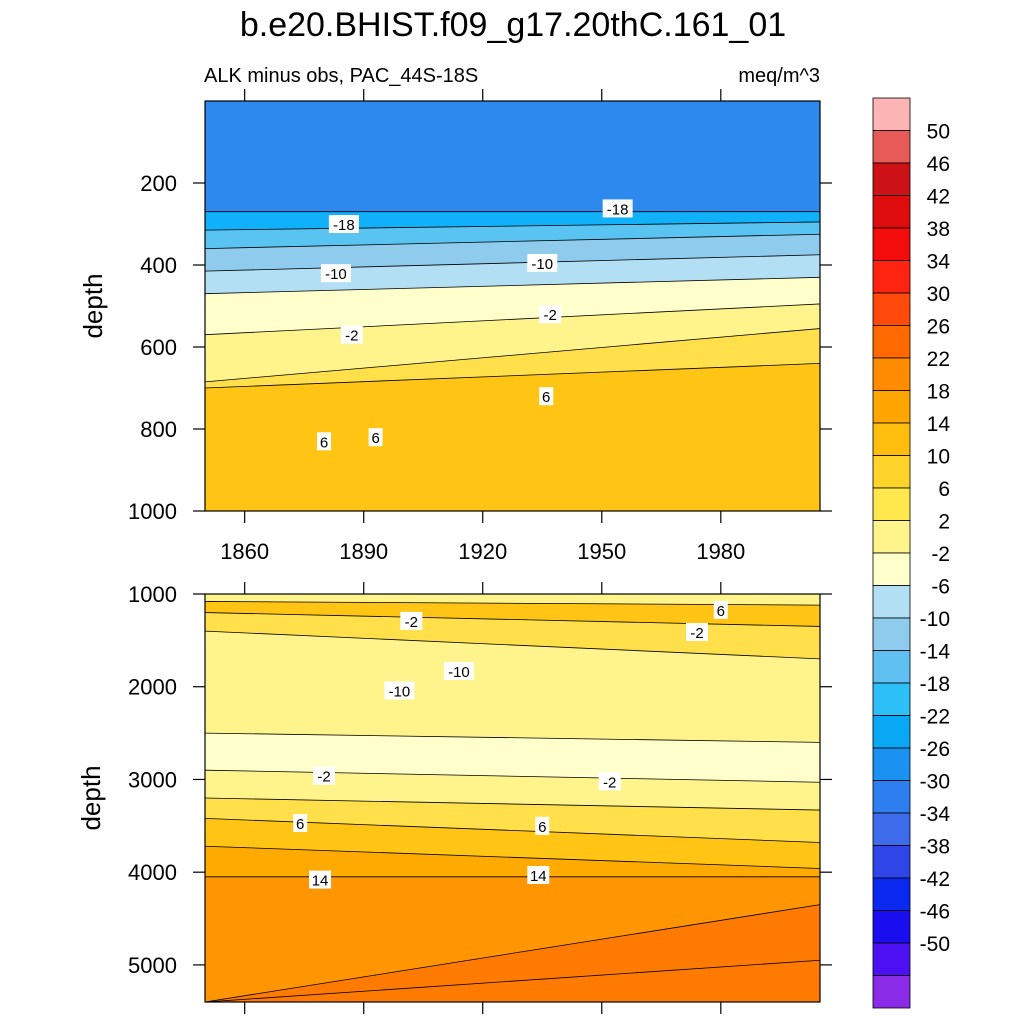 The height and width of the screenshot is (1024, 1024). Describe the element at coordinates (935, 782) in the screenshot. I see `colorbar-tick-label: -30` at that location.